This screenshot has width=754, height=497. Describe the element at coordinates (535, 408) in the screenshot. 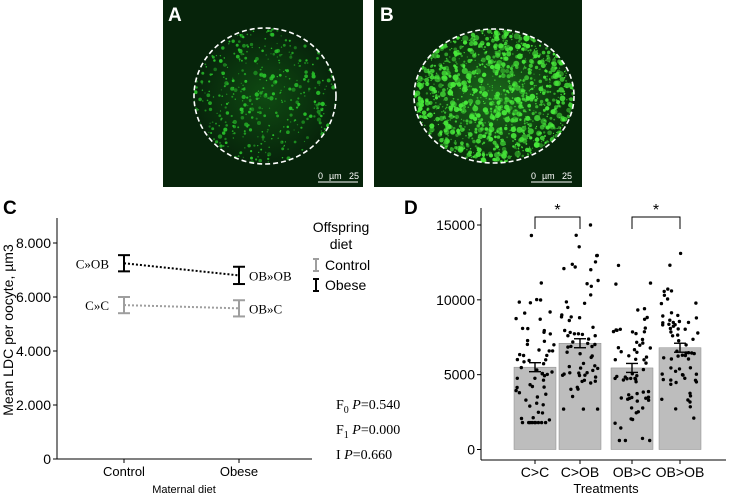

I see `d-bar` at that location.